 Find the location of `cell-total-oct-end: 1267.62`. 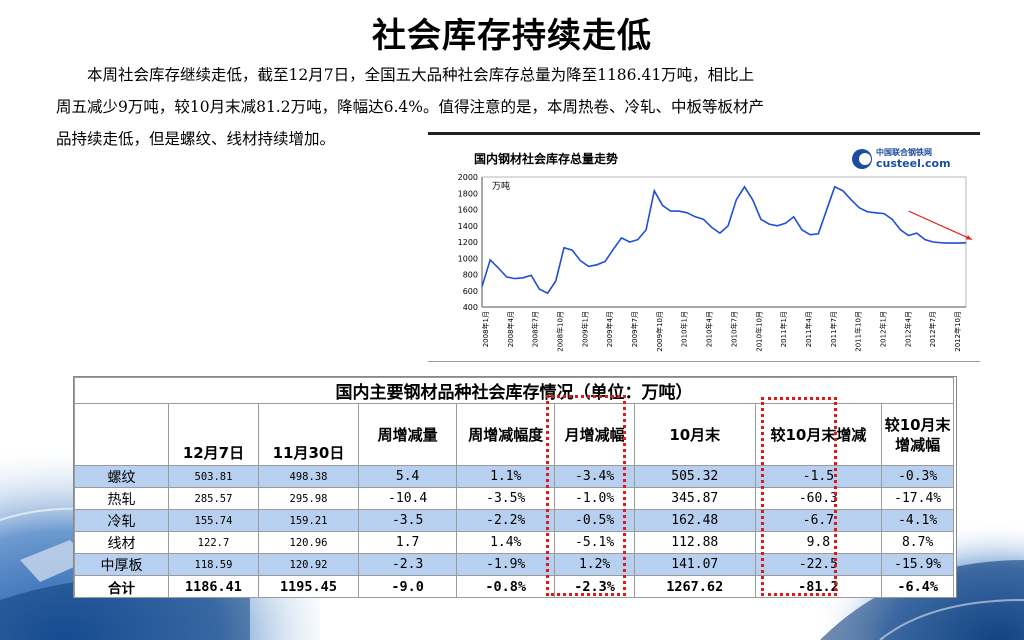

cell-total-oct-end: 1267.62 is located at coordinates (694, 586).